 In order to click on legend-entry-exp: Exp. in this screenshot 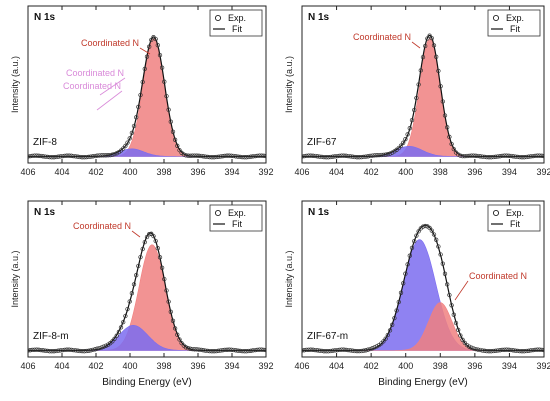, I will do `click(237, 213)`.